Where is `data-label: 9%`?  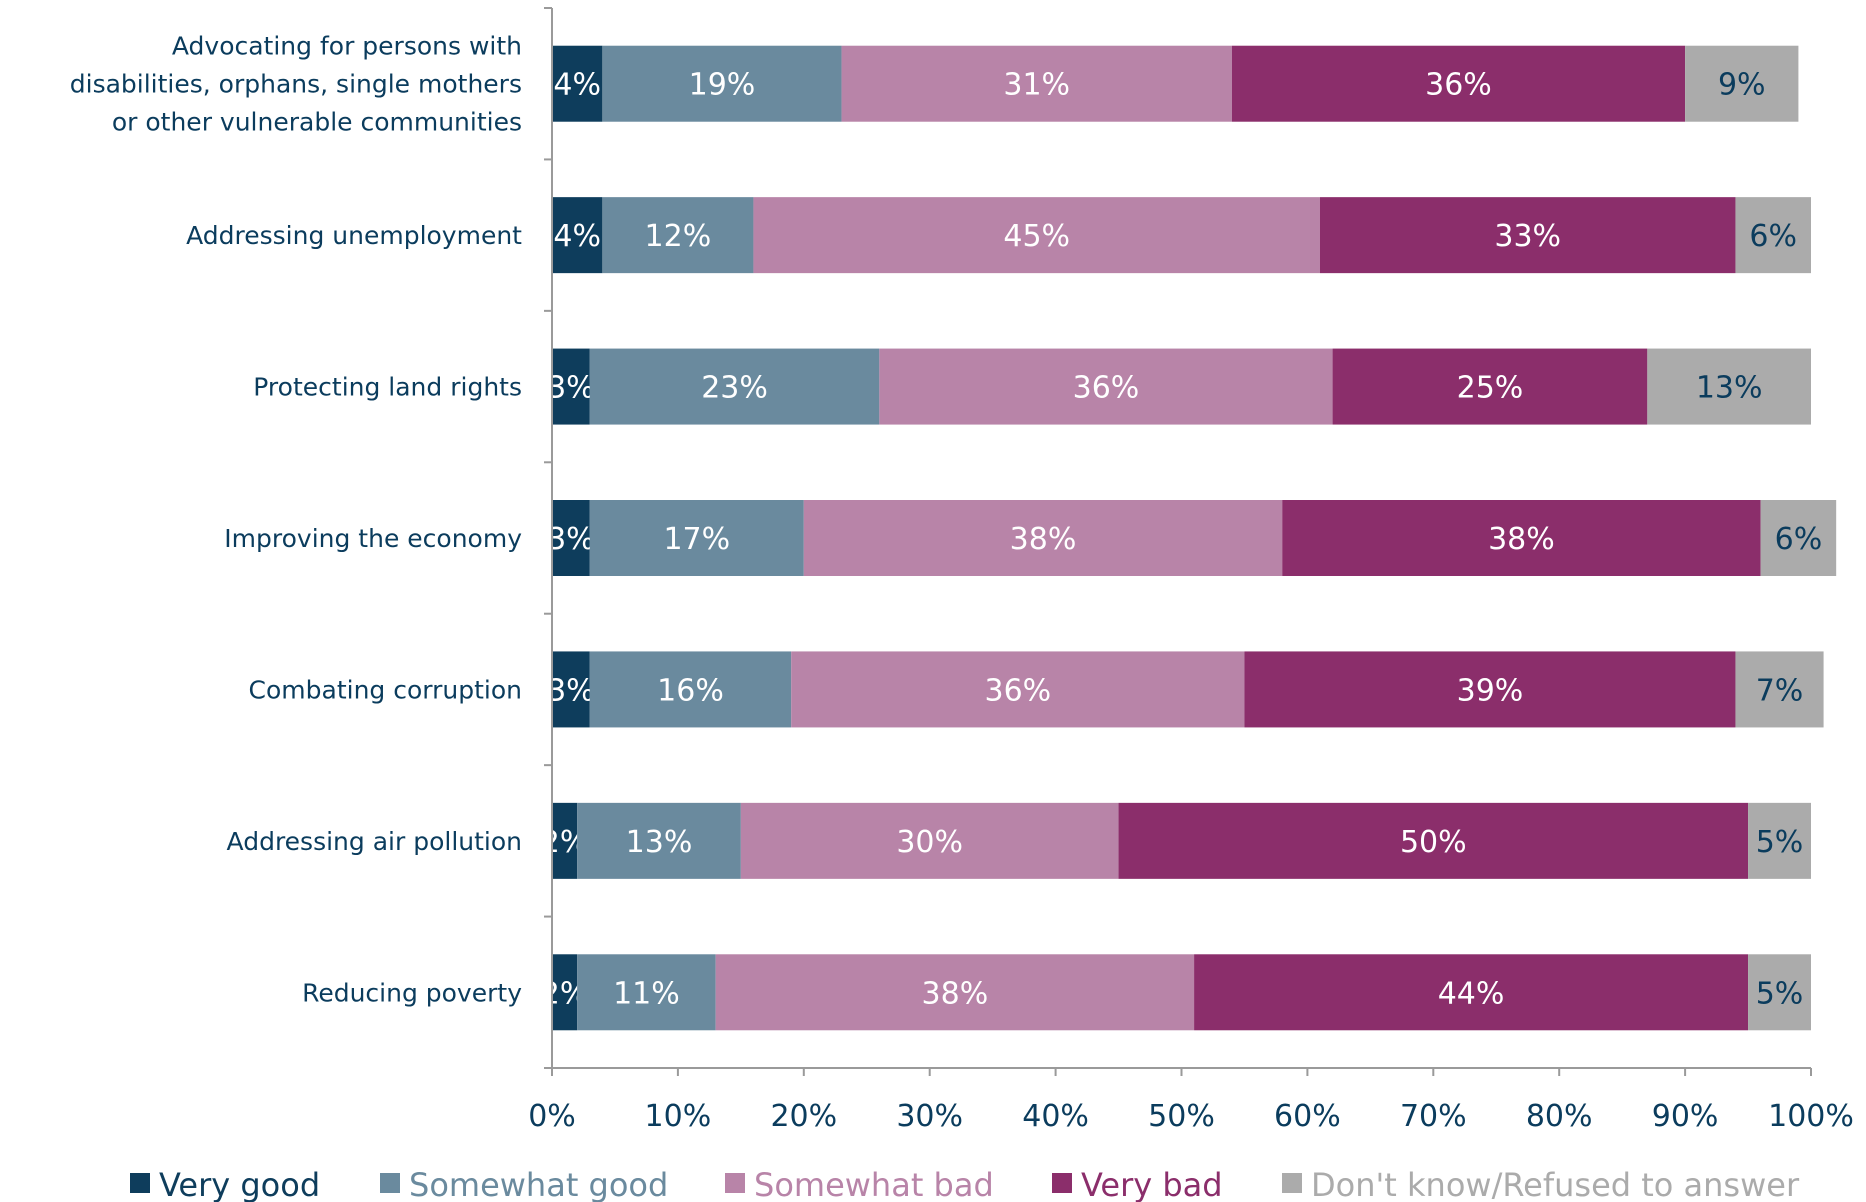
data-label: 9% is located at coordinates (1742, 85).